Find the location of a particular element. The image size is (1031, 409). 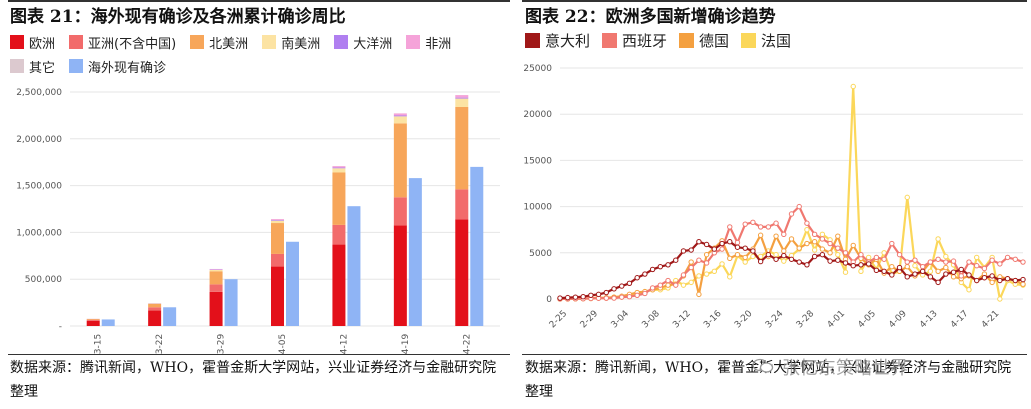

legend-label: 亚洲(不含中国) is located at coordinates (132, 44).